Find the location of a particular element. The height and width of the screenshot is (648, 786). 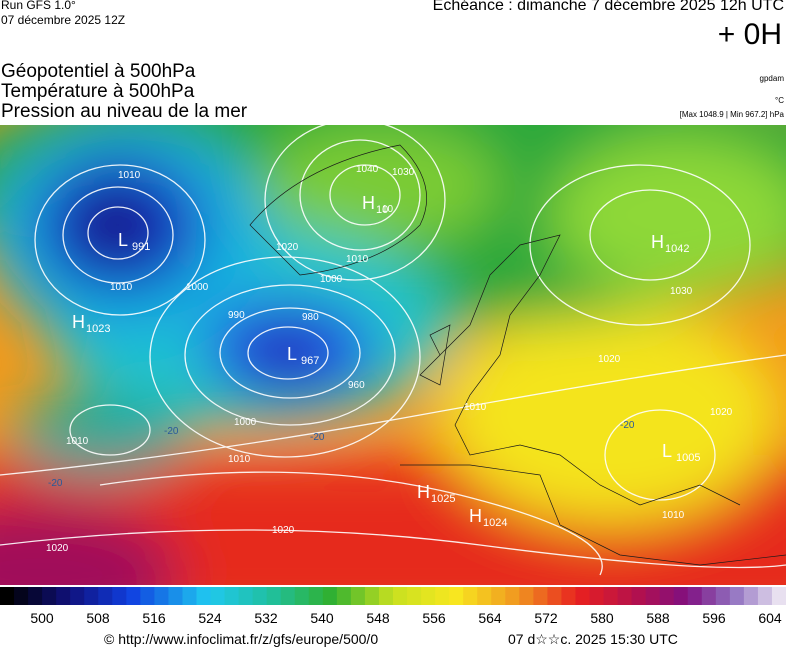

range: [Max 1048.9 | Min 967.2] hPa is located at coordinates (731, 114).